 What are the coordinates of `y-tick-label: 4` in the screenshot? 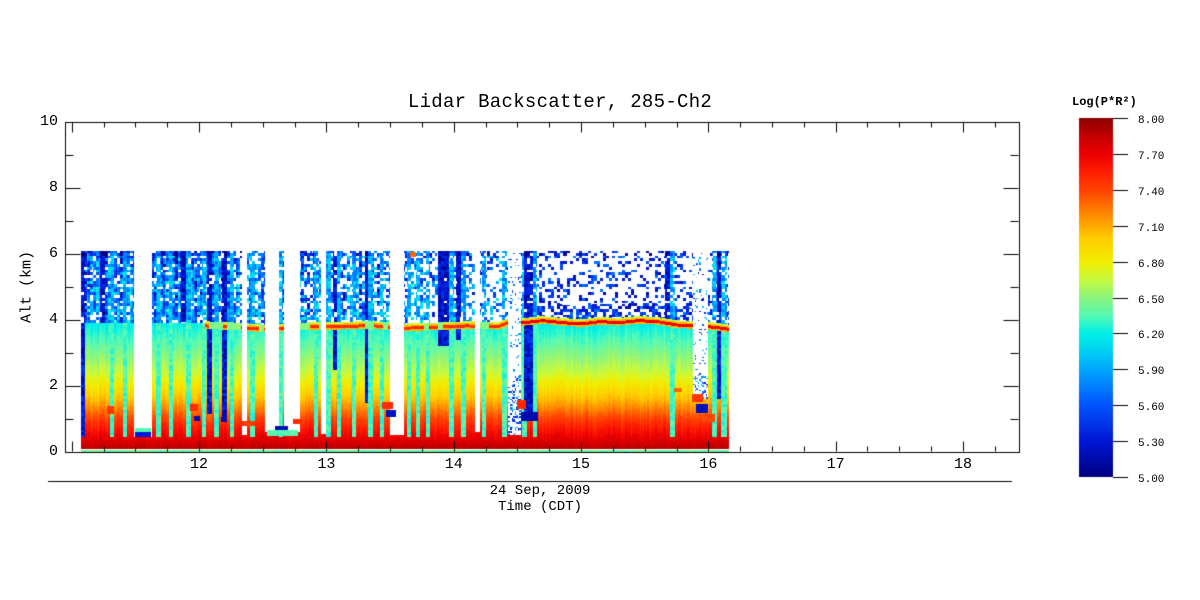 It's located at (53, 319).